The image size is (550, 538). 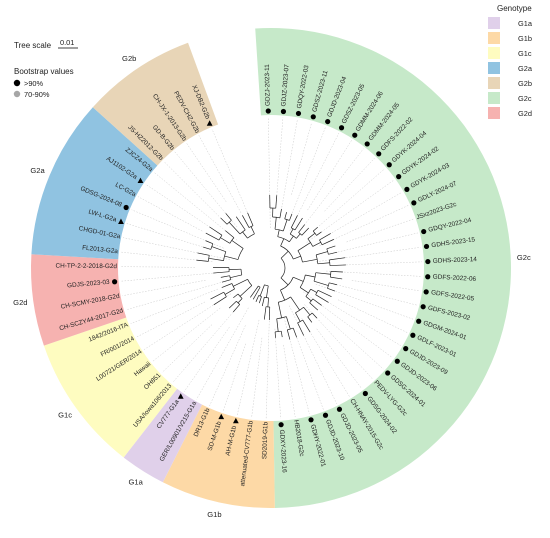 I want to click on bootstrap-legend-title: Bootstrap values, so click(x=44, y=71).